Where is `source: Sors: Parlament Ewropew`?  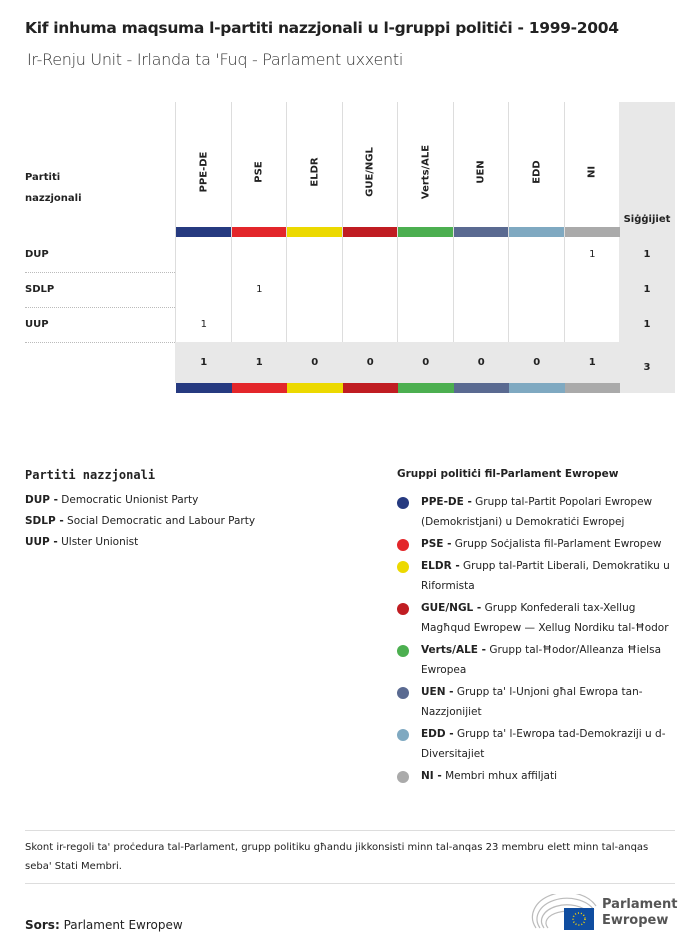
source: Sors: Parlament Ewropew is located at coordinates (104, 925).